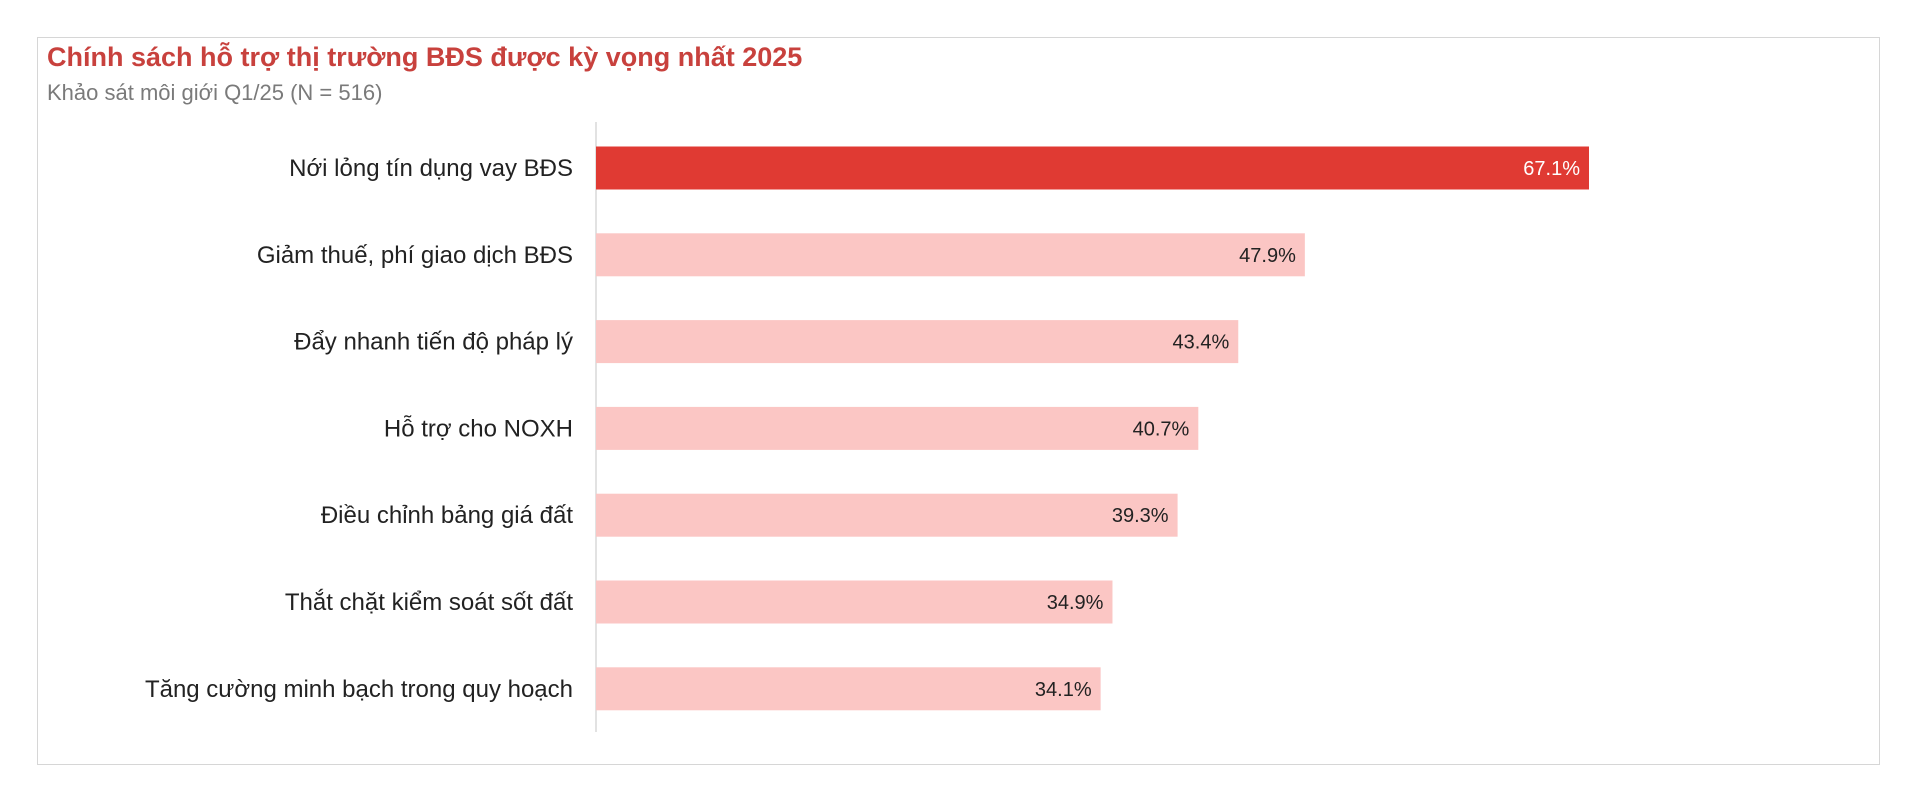 Image resolution: width=1920 pixels, height=806 pixels. Describe the element at coordinates (1551, 169) in the screenshot. I see `value-label: 67.1%` at that location.